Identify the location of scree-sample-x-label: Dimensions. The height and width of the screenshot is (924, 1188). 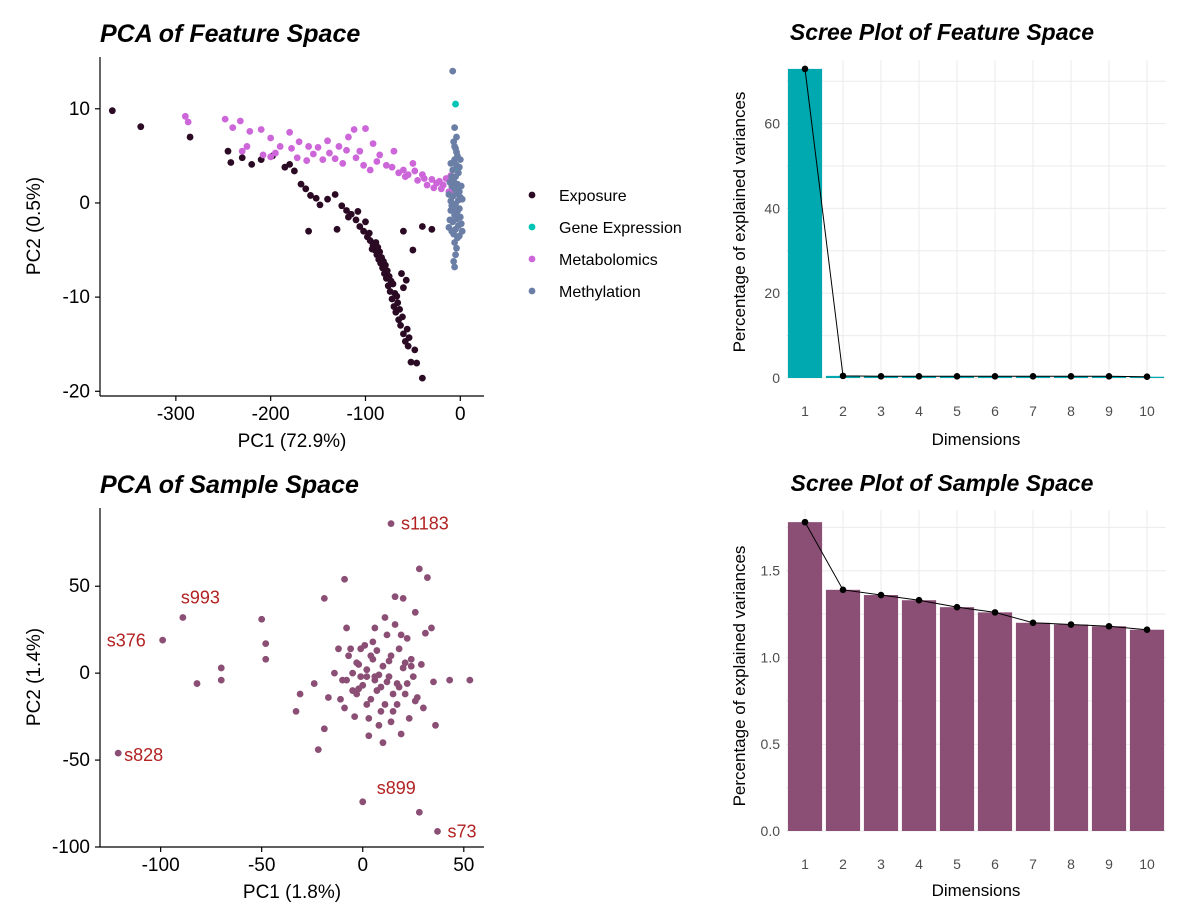
(976, 890).